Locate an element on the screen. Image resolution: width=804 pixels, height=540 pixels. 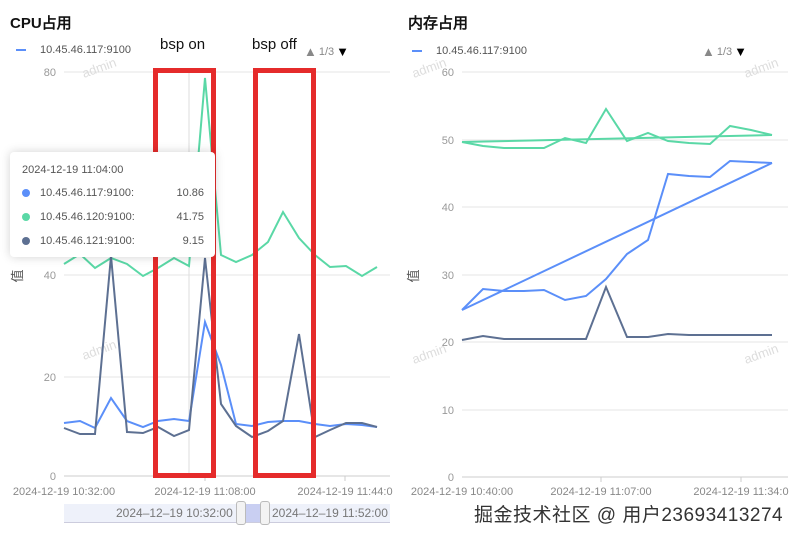
svg-text: 30 is located at coordinates (448, 276).